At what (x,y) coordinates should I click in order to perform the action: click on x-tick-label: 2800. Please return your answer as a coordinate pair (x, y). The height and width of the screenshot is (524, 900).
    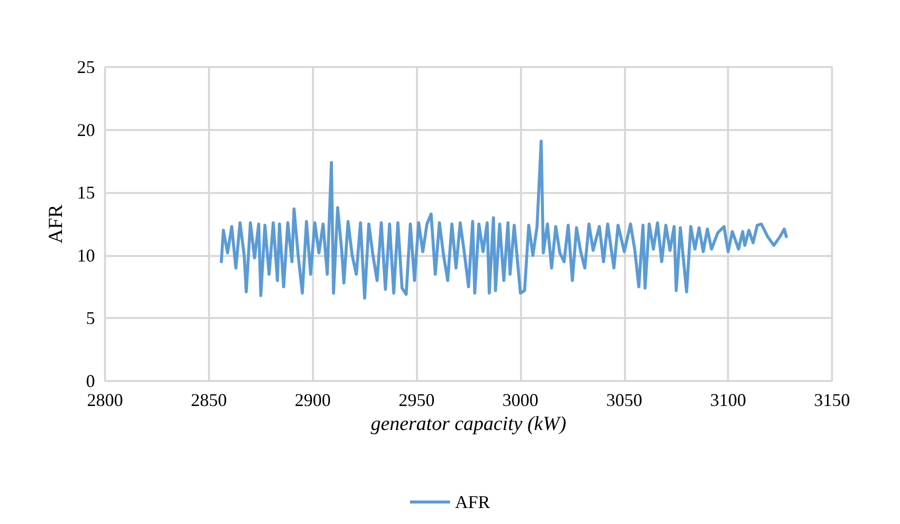
    Looking at the image, I should click on (105, 400).